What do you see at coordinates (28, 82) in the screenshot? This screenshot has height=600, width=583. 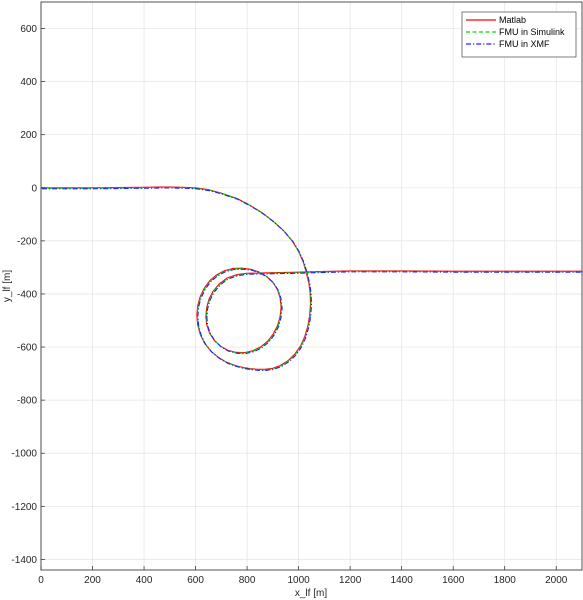 I see `y-tick-label: 400` at bounding box center [28, 82].